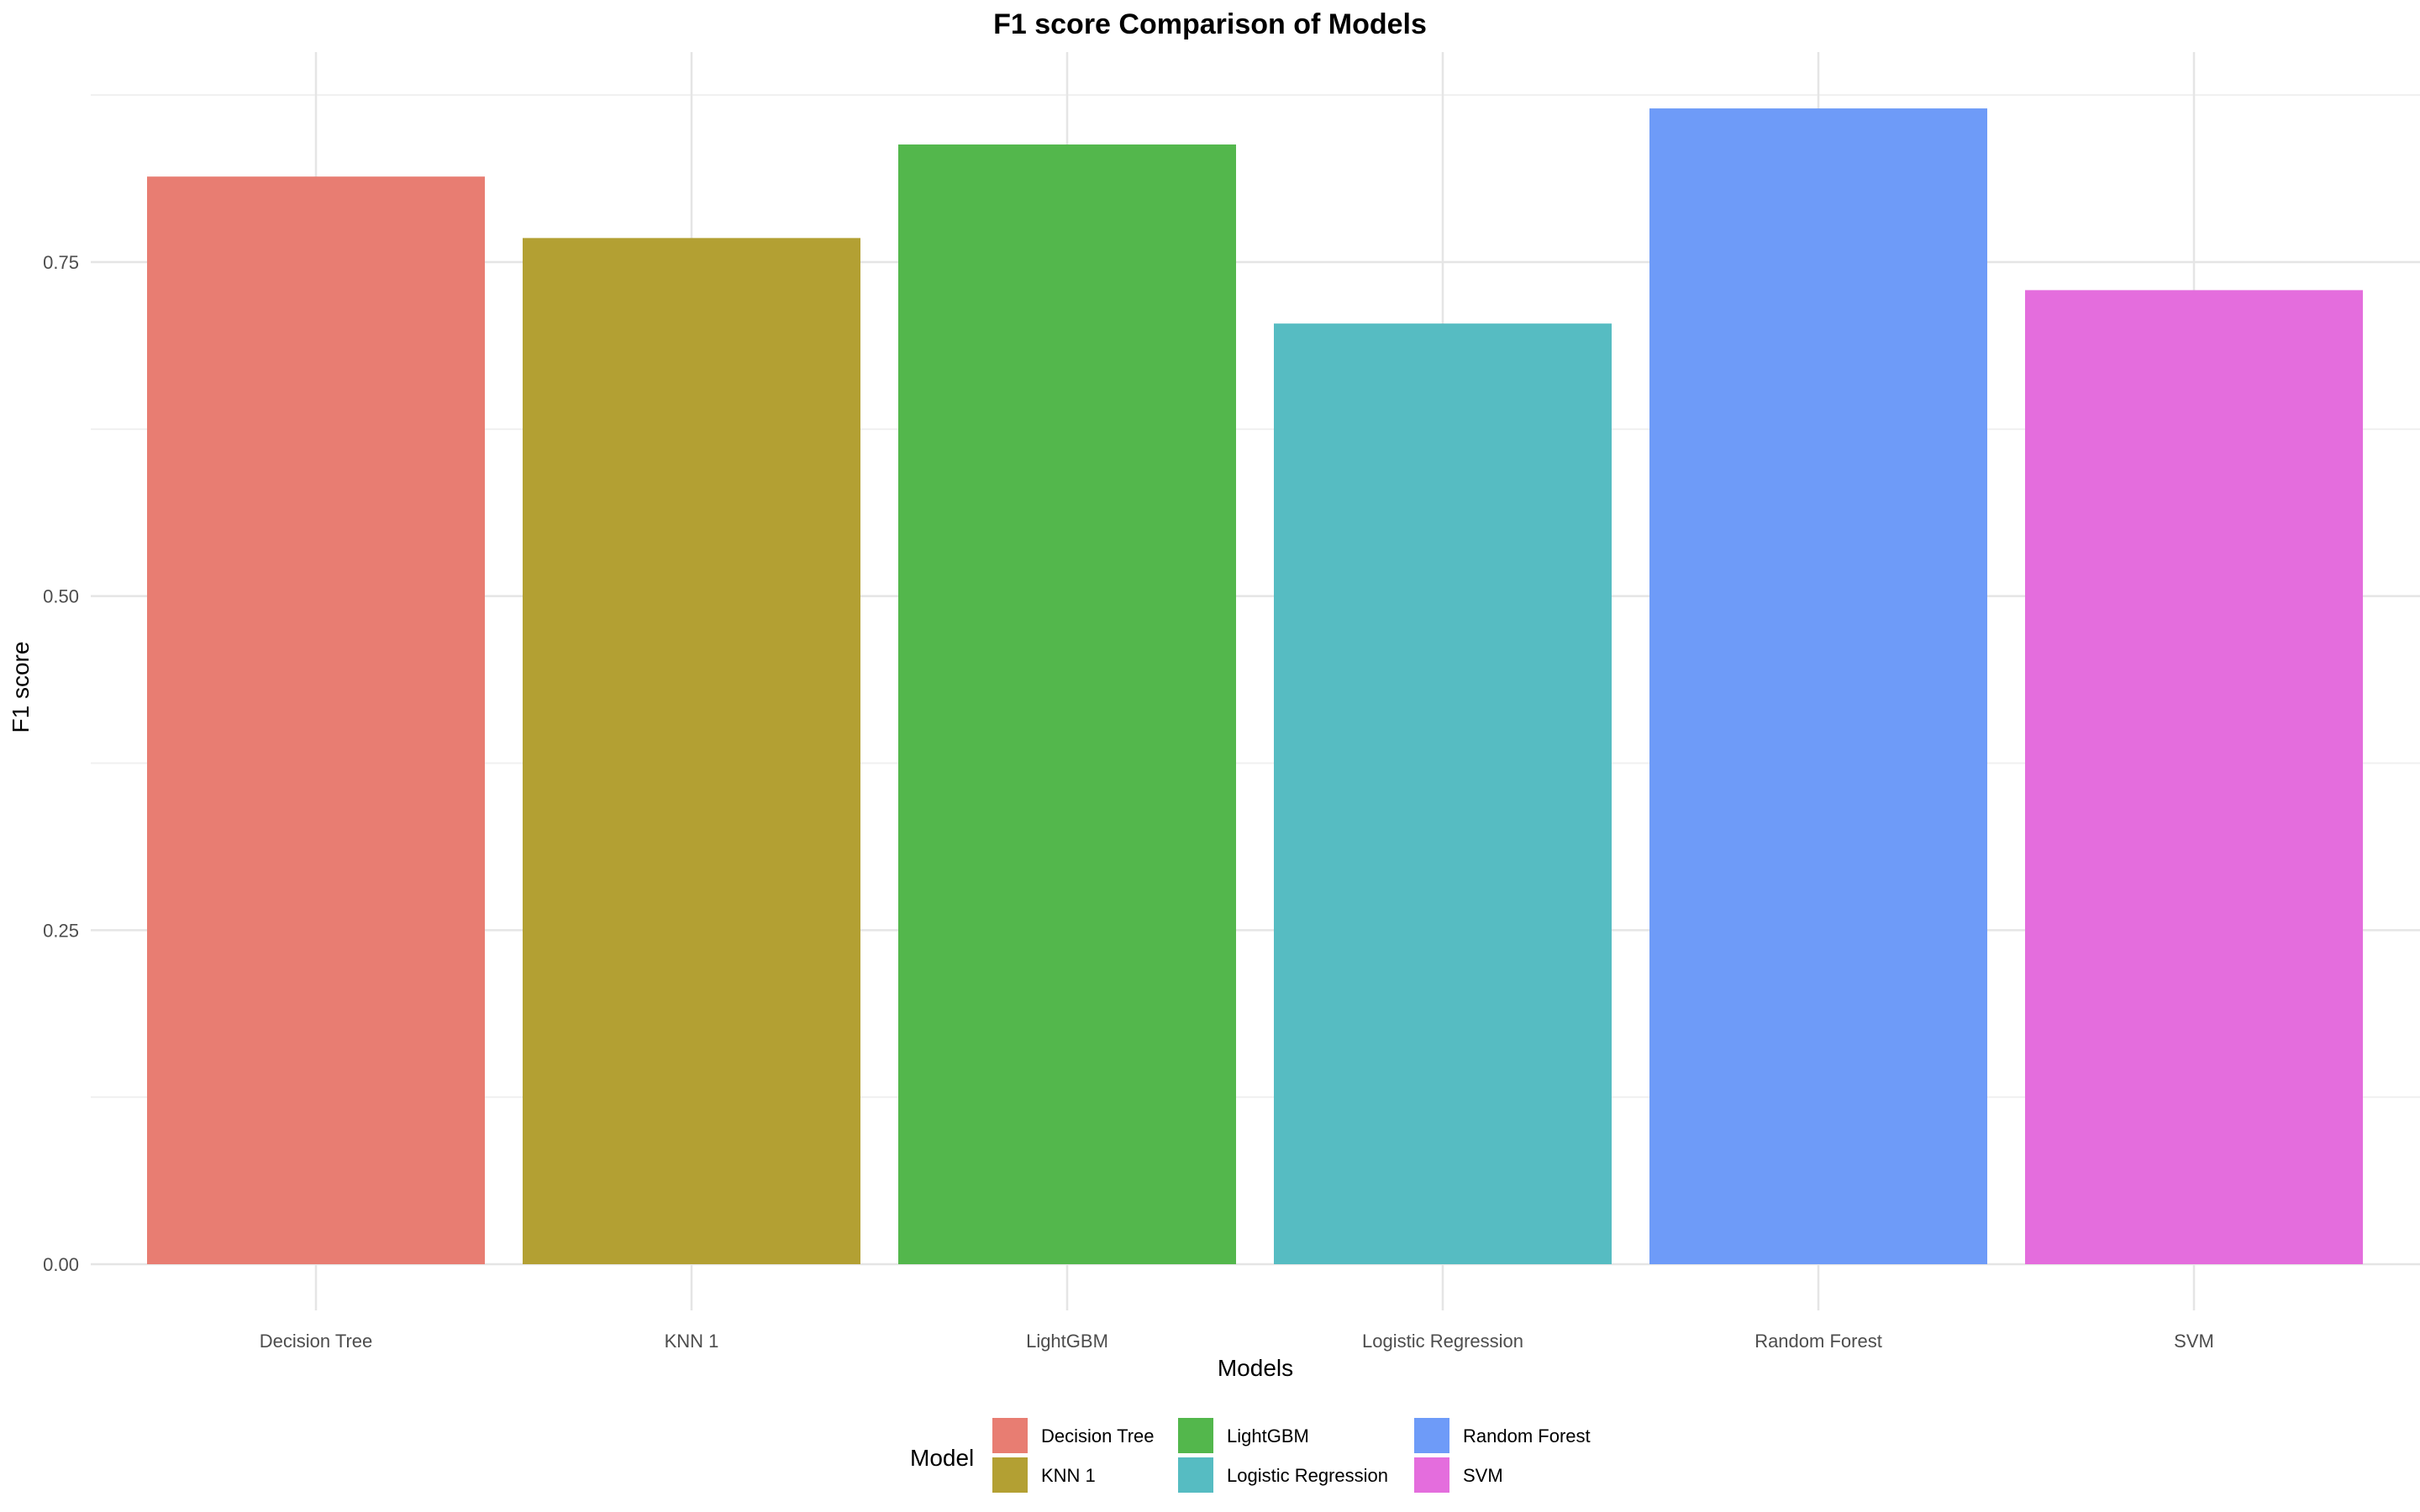  Describe the element at coordinates (692, 1341) in the screenshot. I see `x-tick-label: KNN 1` at that location.